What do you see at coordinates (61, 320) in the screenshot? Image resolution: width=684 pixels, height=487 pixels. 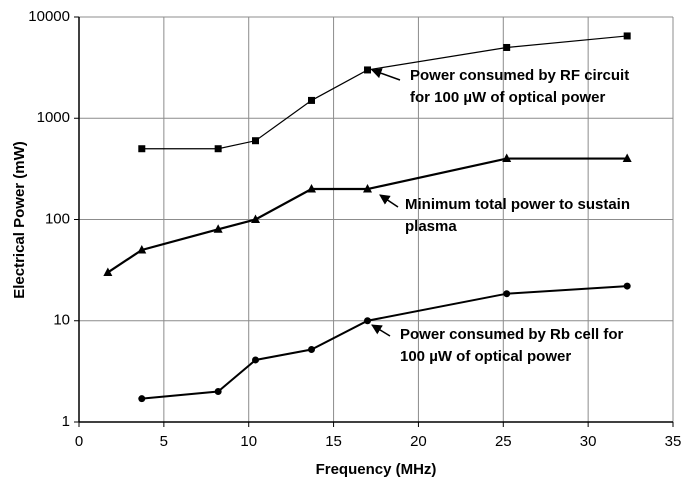 I see `y-tick-label: 10` at bounding box center [61, 320].